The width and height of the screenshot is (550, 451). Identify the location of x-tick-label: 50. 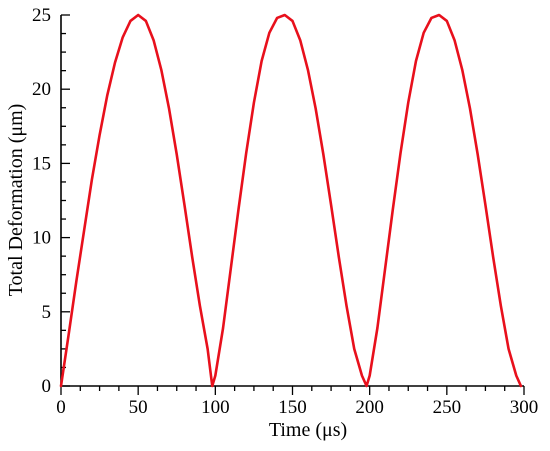
(138, 407).